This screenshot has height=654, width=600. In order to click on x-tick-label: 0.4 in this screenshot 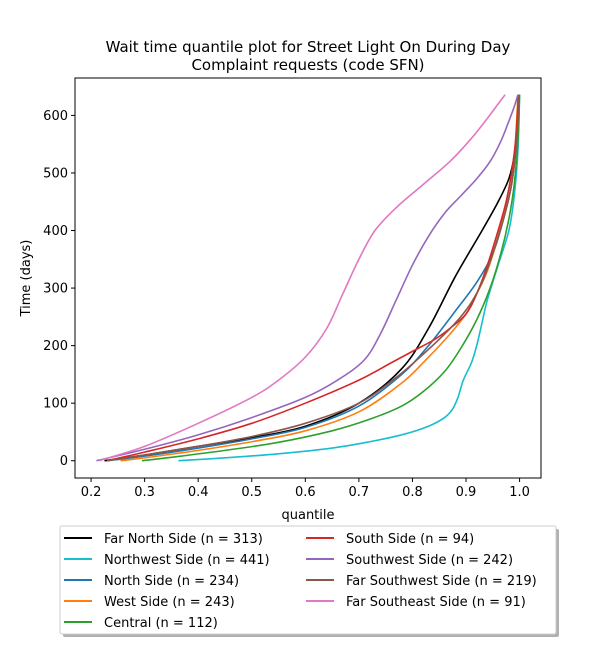, I will do `click(198, 492)`.